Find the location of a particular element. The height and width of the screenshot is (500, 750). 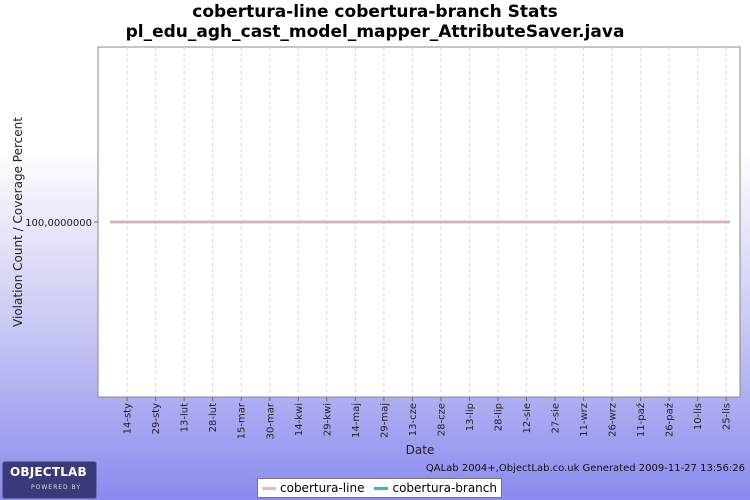

y-axis-label: Violation Count / Coverage Percent is located at coordinates (18, 222).